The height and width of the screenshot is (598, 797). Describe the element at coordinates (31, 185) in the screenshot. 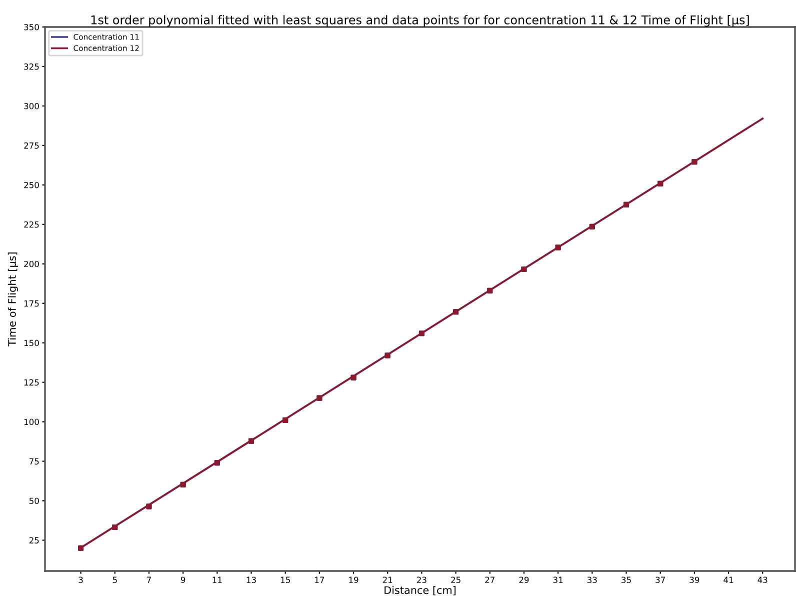

I see `y-tick-label: 250` at that location.